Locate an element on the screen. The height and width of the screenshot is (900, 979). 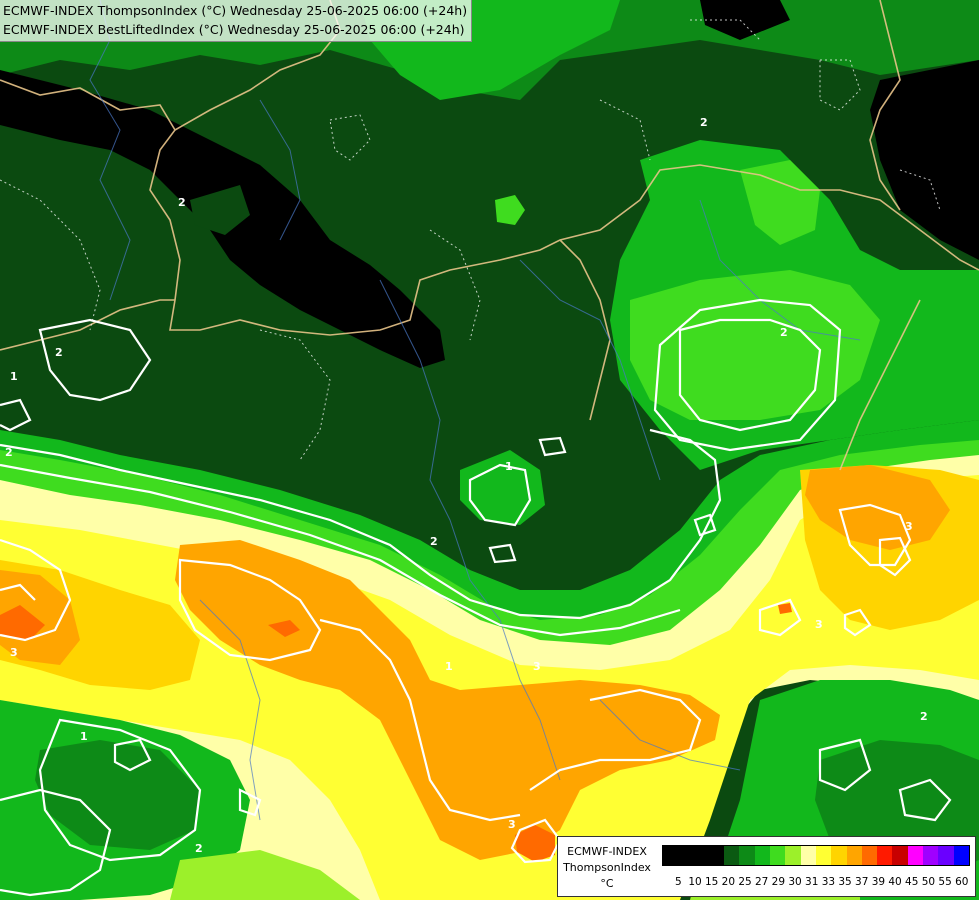
dark-green-zone-southwest is located at coordinates (117, 795).